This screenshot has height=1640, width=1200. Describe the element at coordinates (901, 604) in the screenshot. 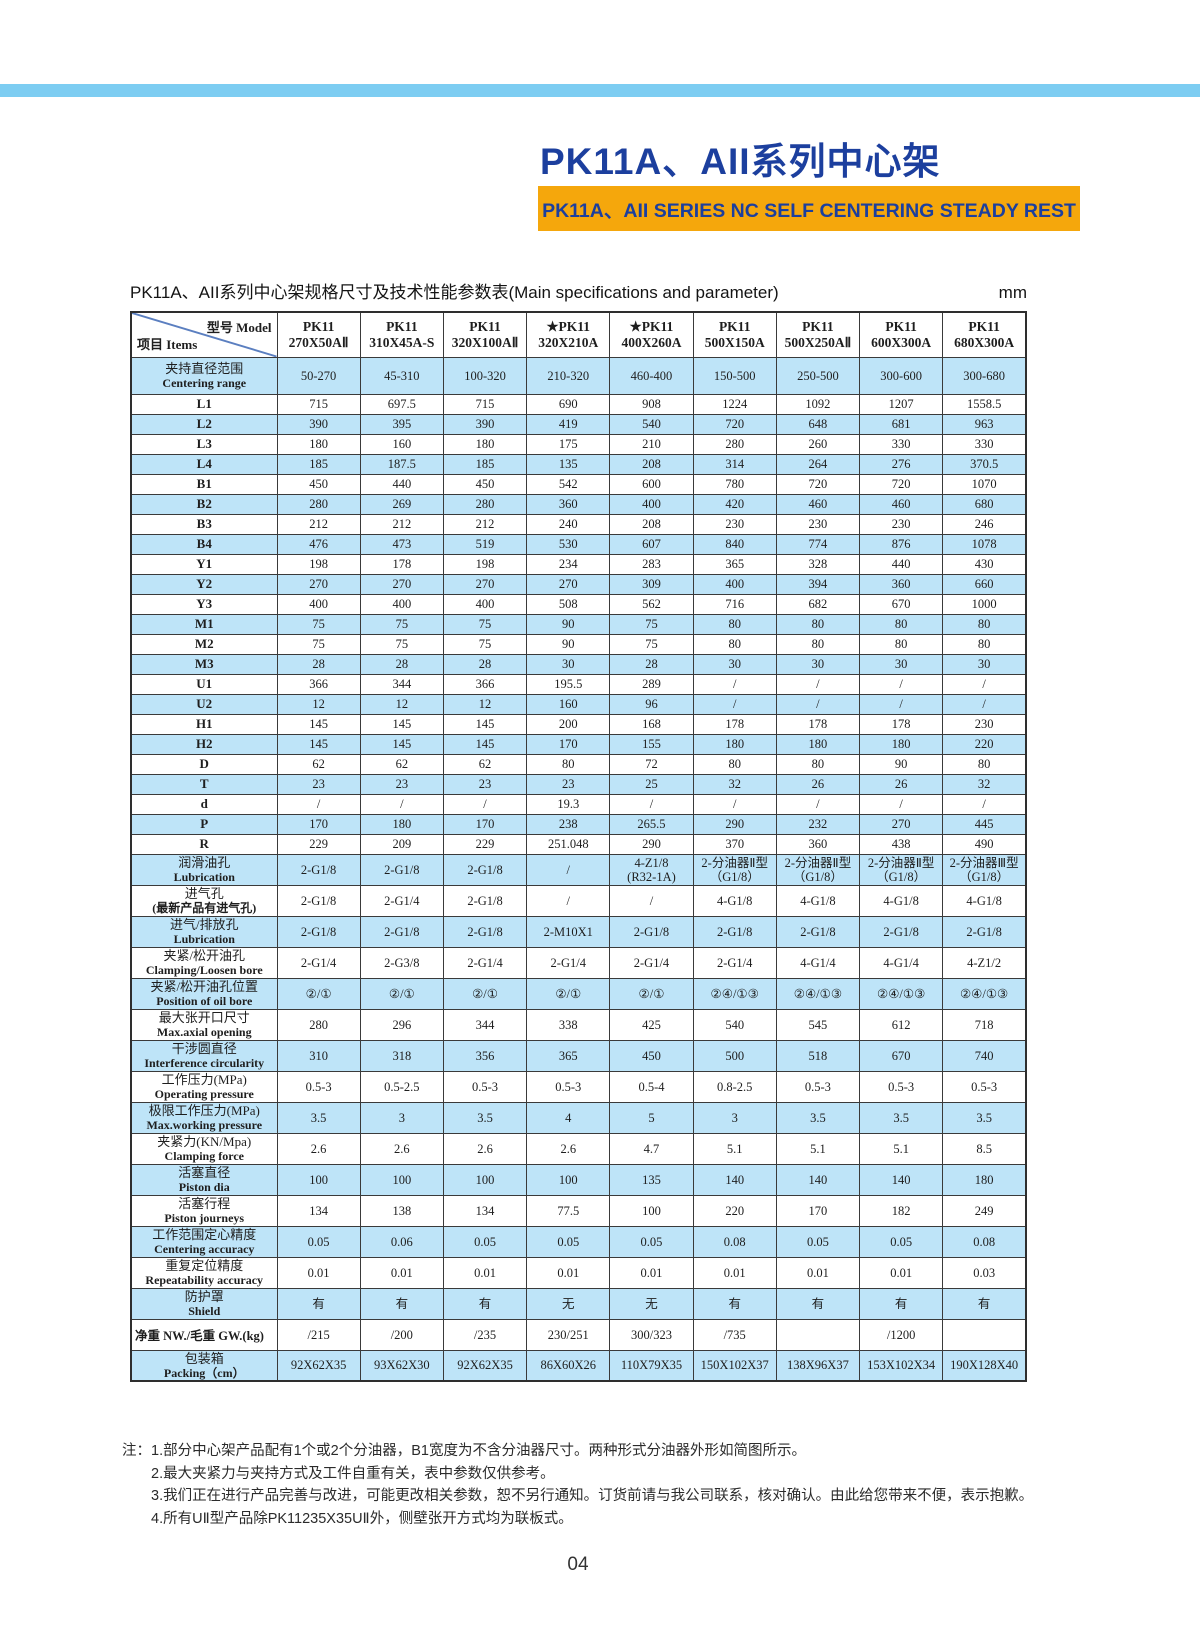

I see `cell: 670` at that location.